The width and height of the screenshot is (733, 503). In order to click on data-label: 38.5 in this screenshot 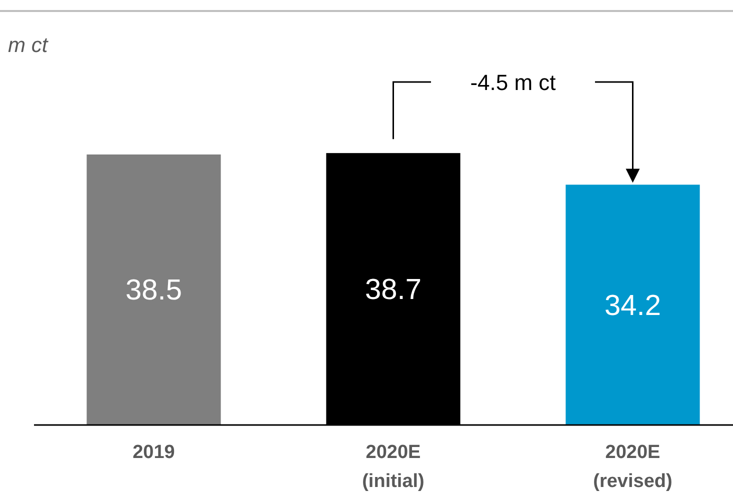, I will do `click(154, 290)`.